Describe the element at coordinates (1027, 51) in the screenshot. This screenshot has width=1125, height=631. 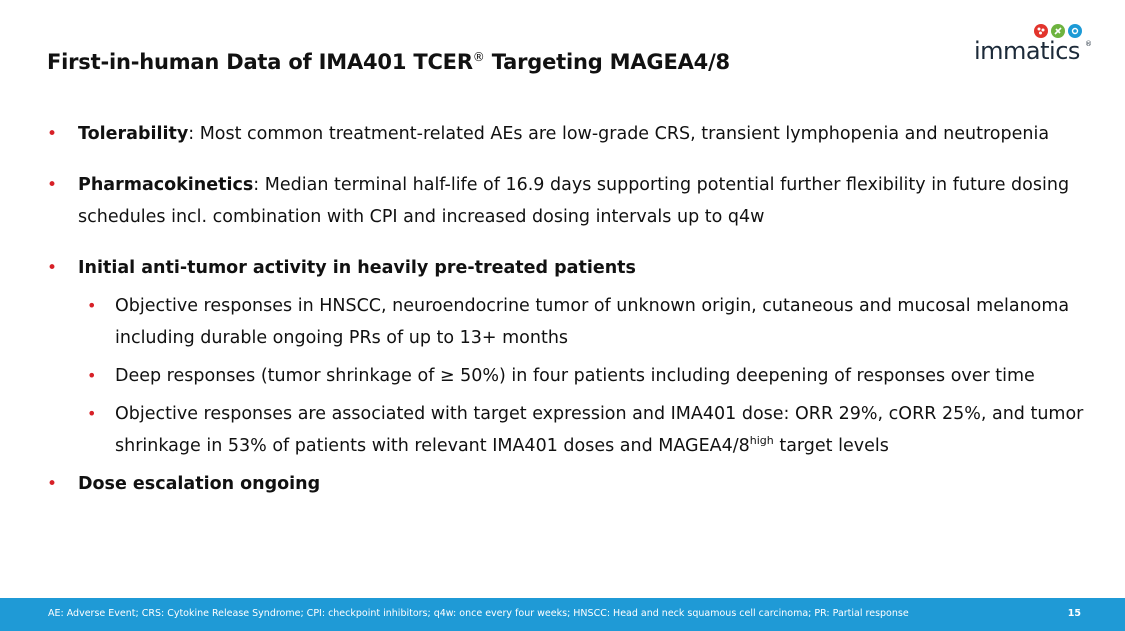
I see `logo-wordmark: immatics` at that location.